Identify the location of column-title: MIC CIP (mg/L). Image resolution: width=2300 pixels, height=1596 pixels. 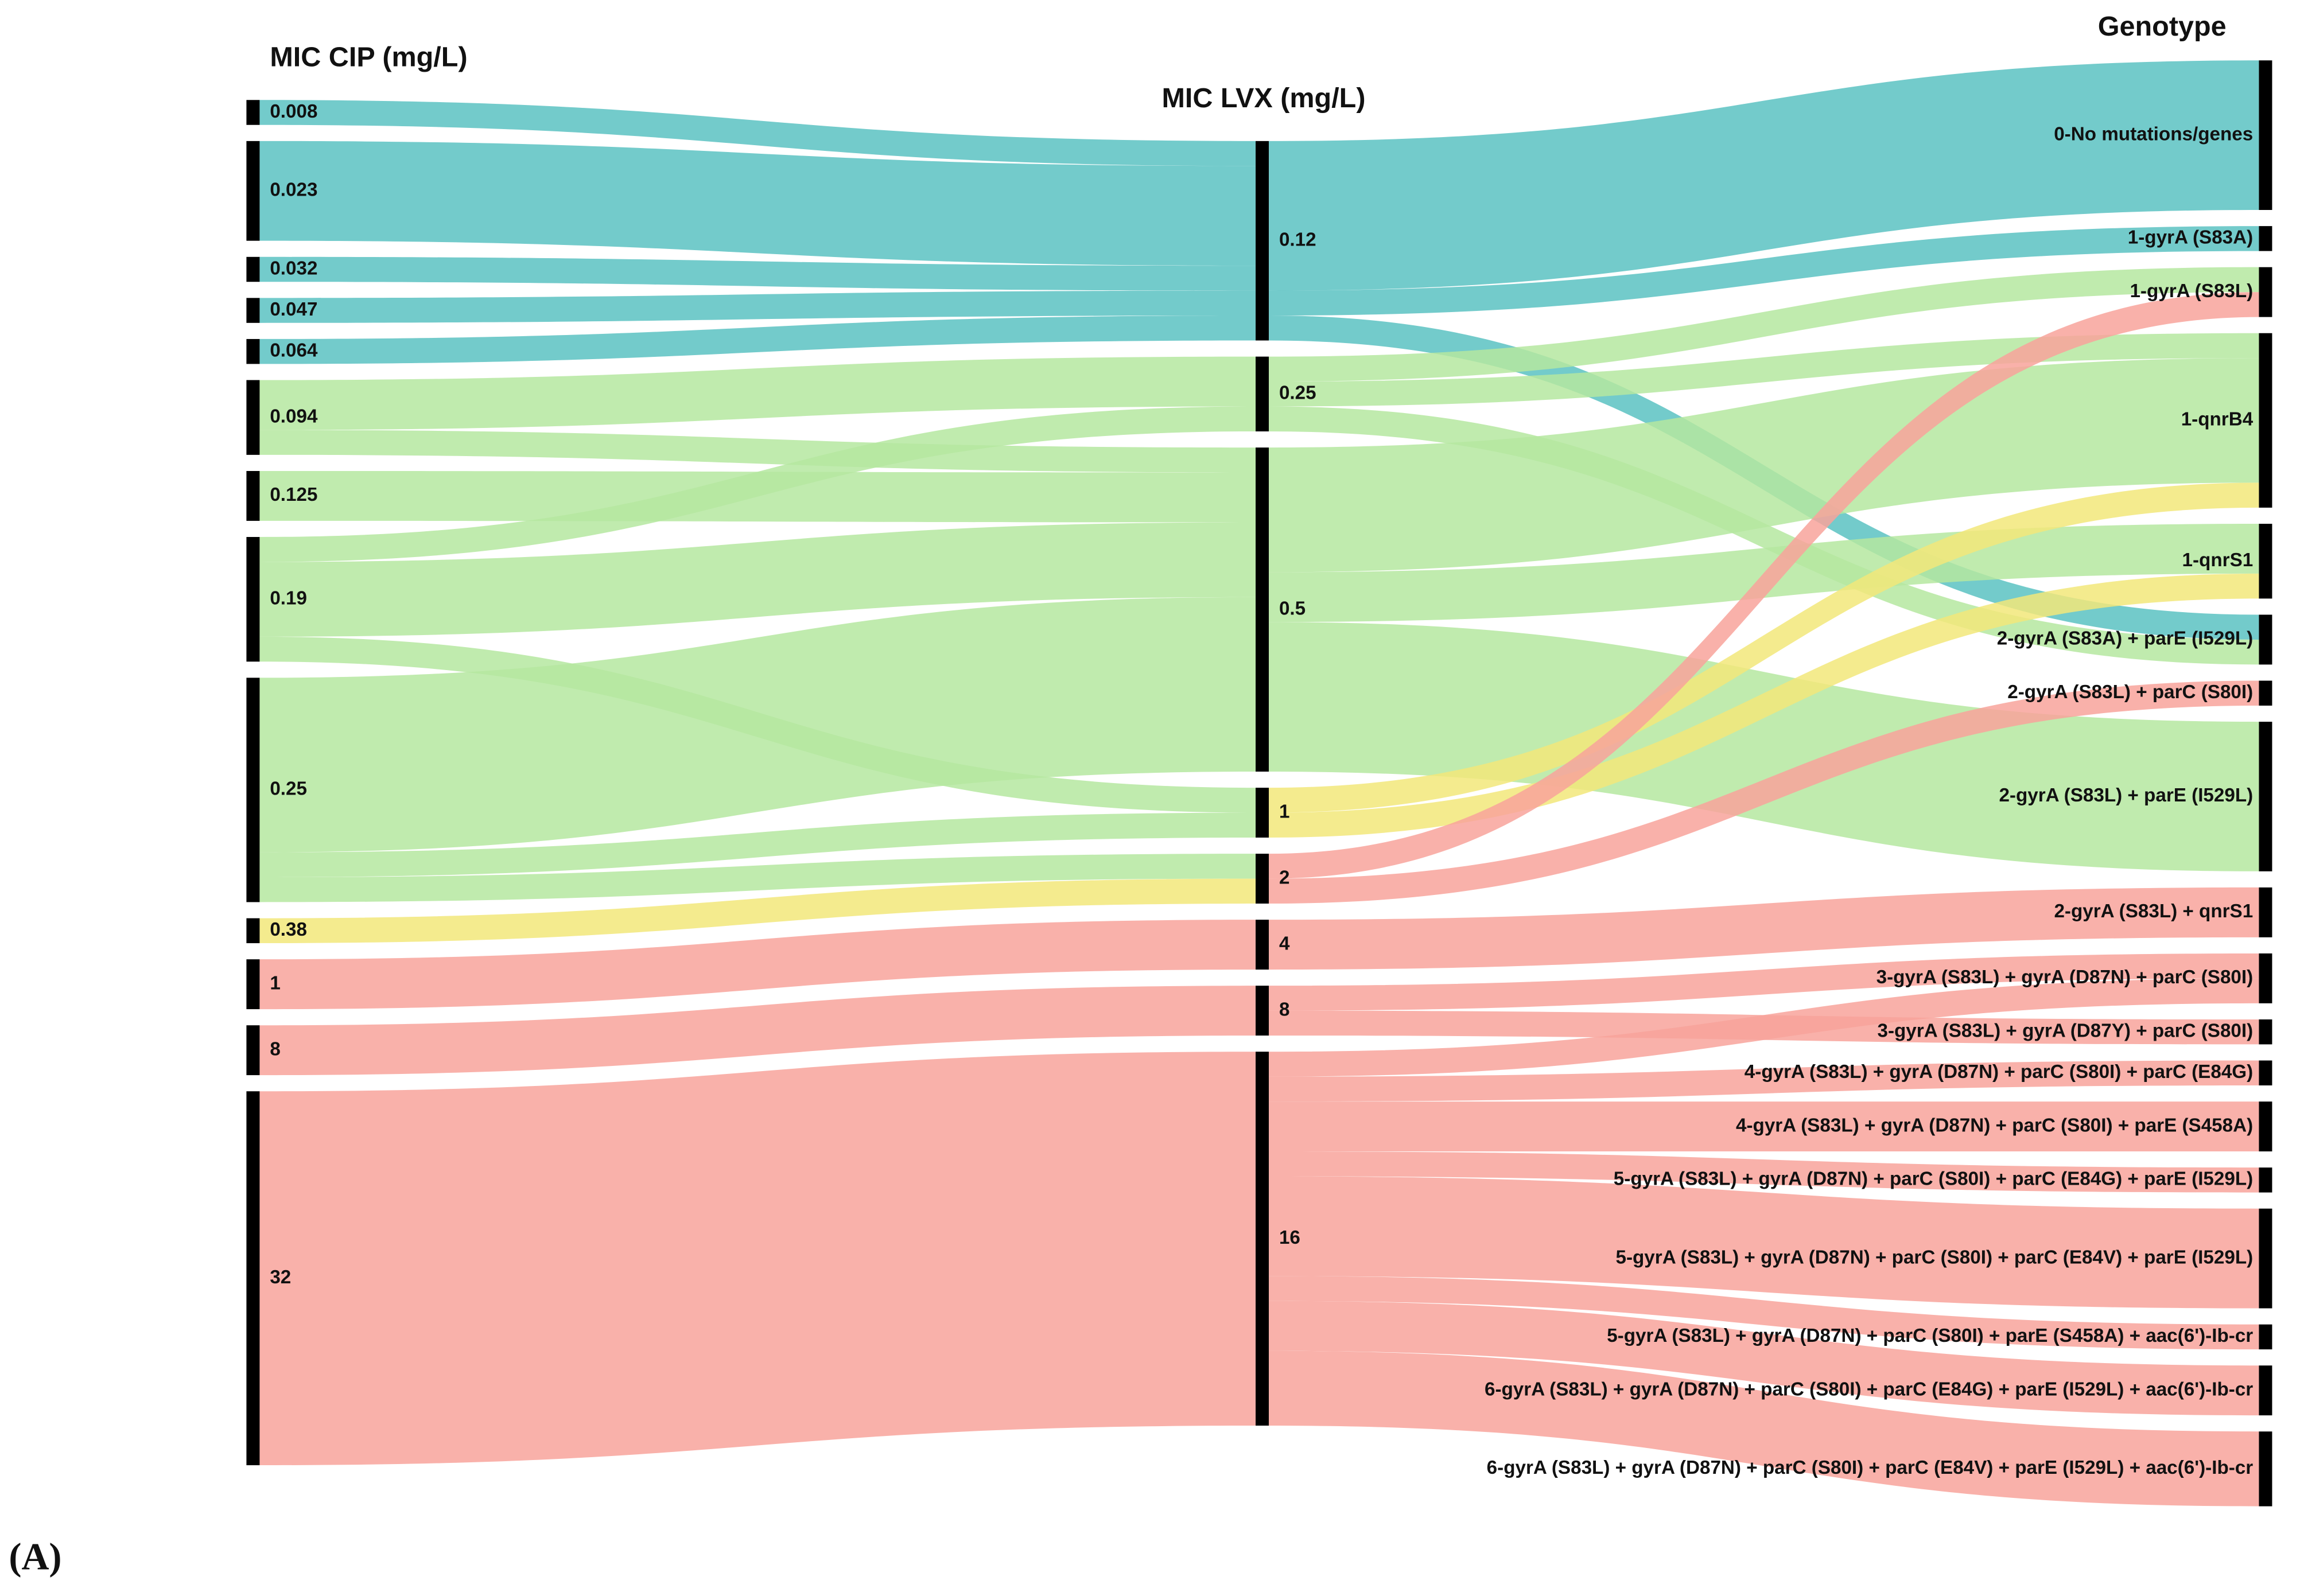
(368, 57).